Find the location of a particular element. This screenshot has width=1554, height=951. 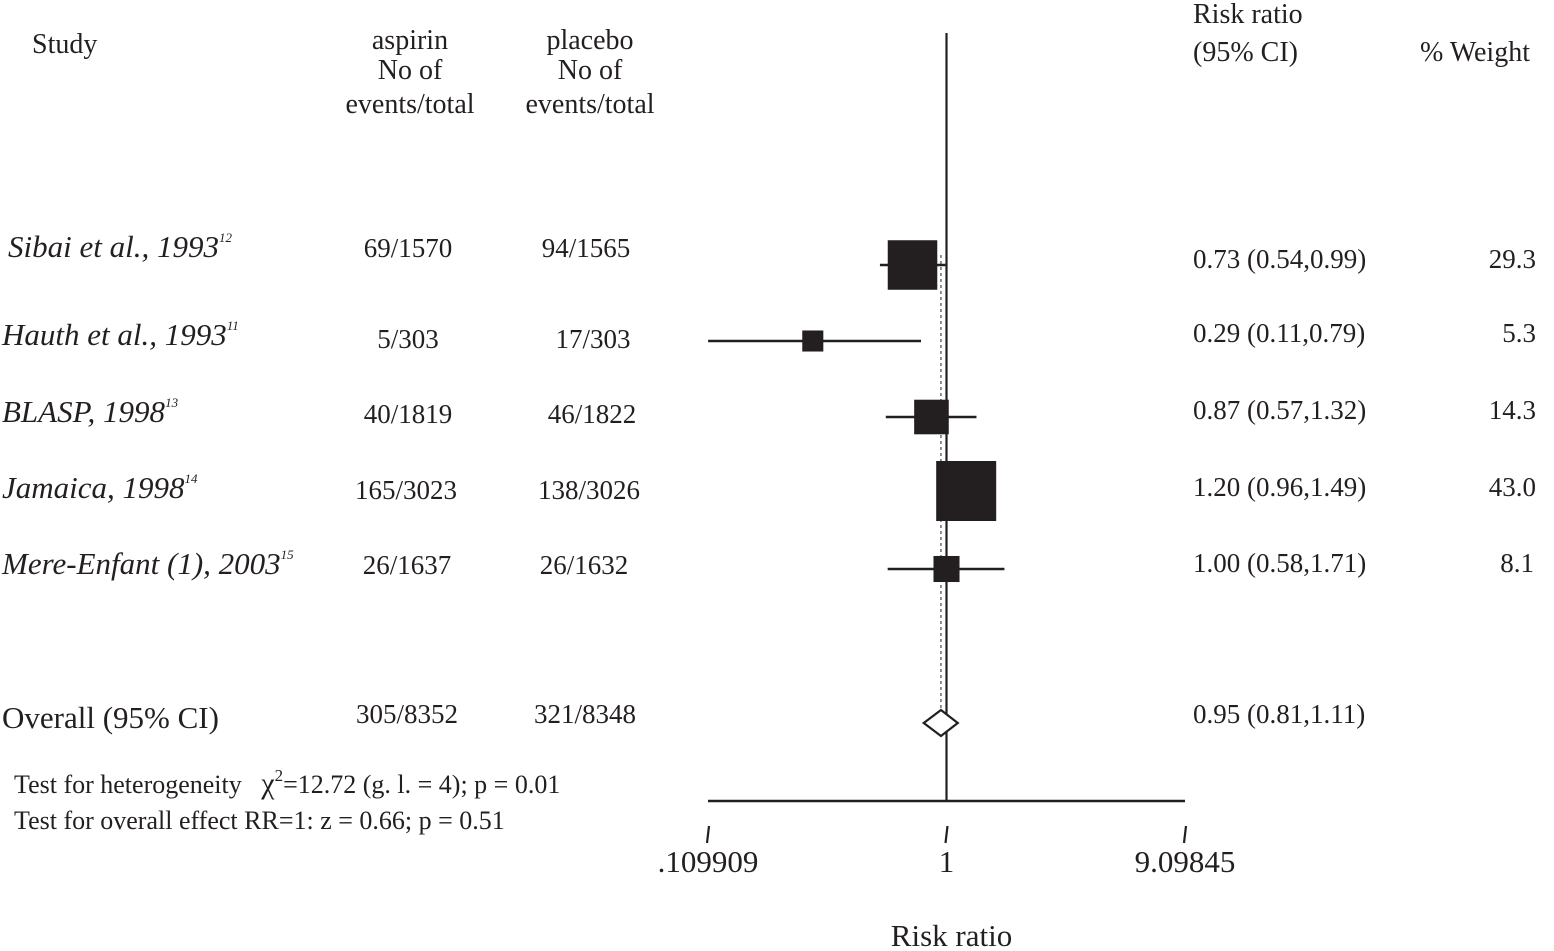

weight-value: 8.1 is located at coordinates (1517, 563).